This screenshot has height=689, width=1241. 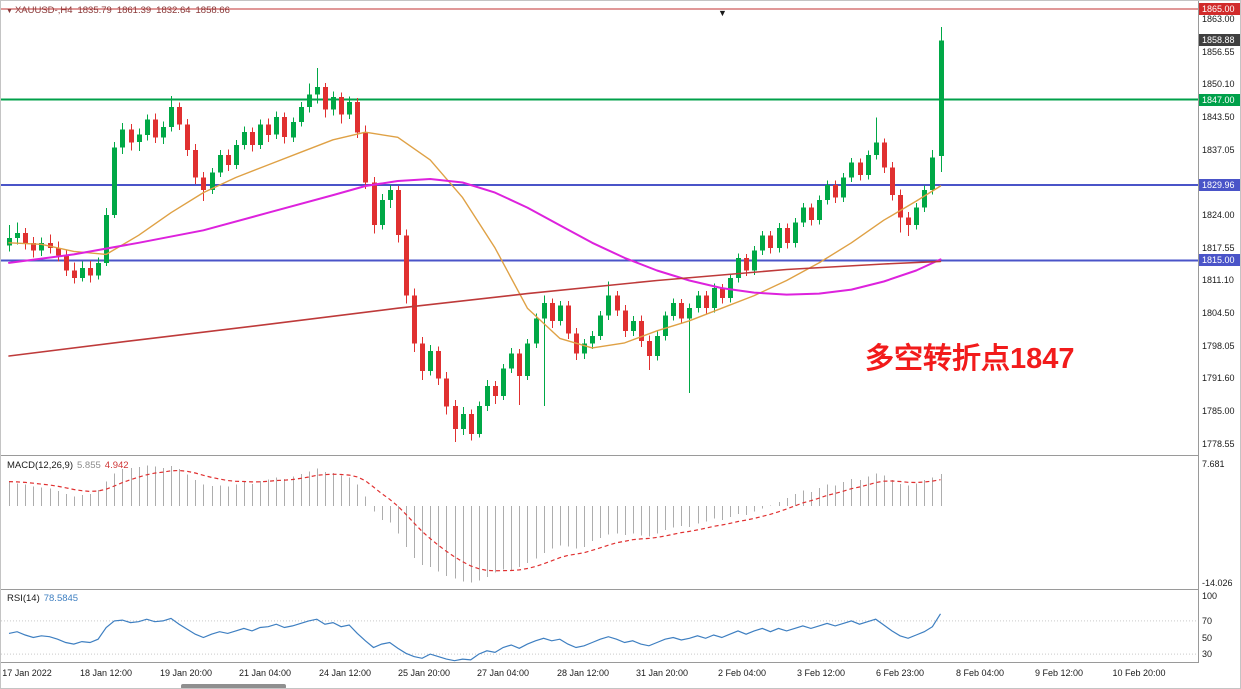 What do you see at coordinates (1218, 280) in the screenshot?
I see `price-tick: 1811.10` at bounding box center [1218, 280].